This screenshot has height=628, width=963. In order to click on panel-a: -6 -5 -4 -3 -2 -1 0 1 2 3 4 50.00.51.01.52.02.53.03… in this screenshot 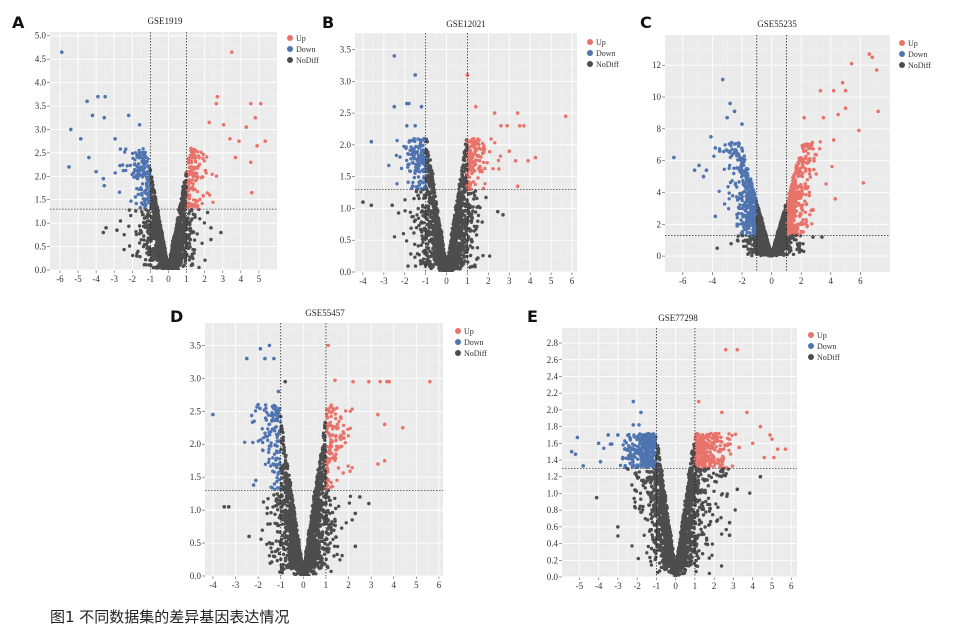, I will do `click(165, 148)`.